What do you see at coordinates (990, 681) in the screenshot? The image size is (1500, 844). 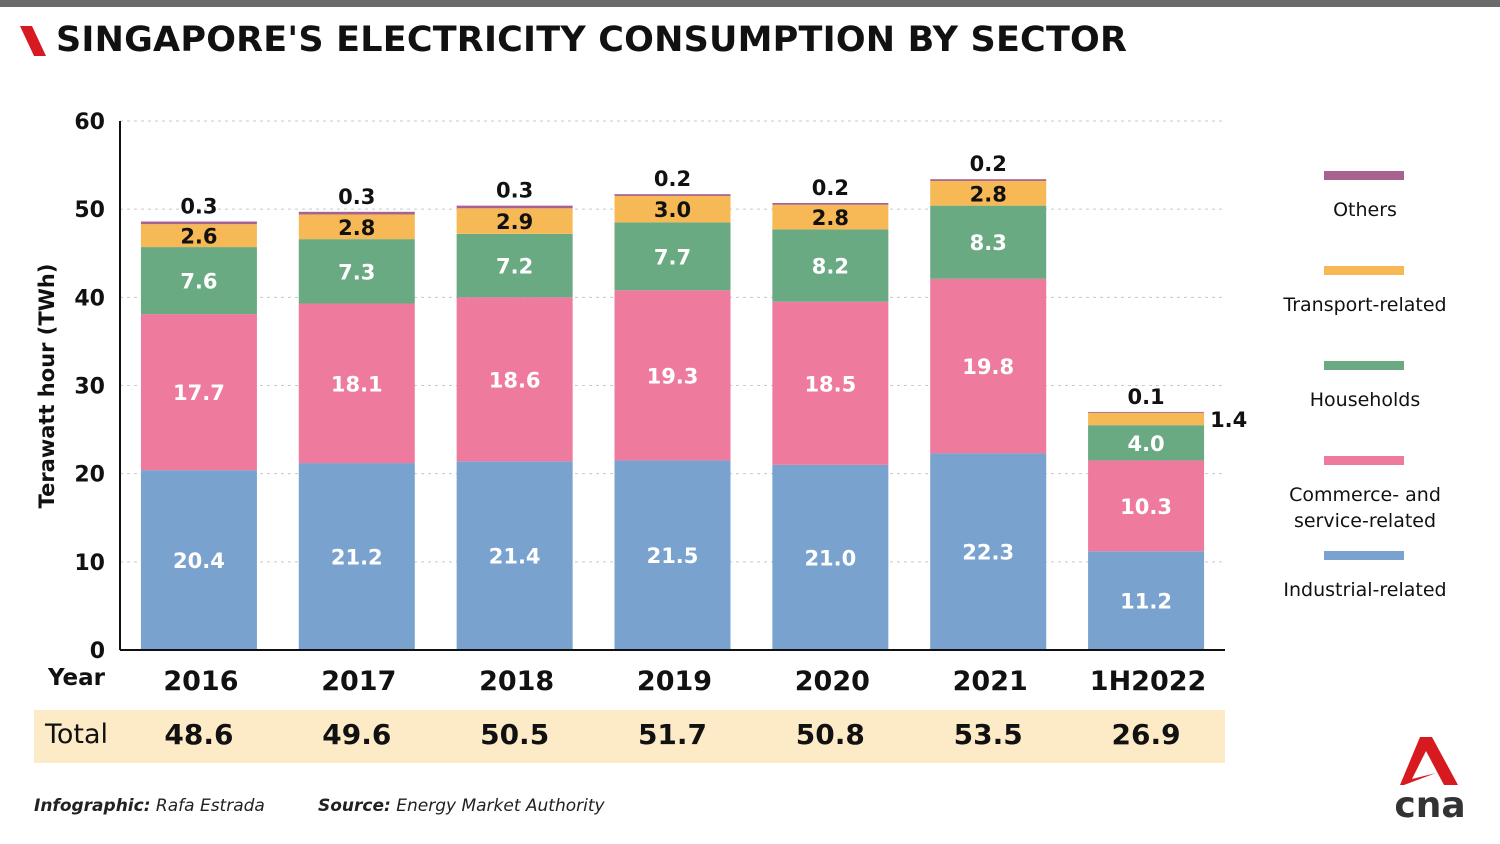 I see `x-tick-label: 2021` at bounding box center [990, 681].